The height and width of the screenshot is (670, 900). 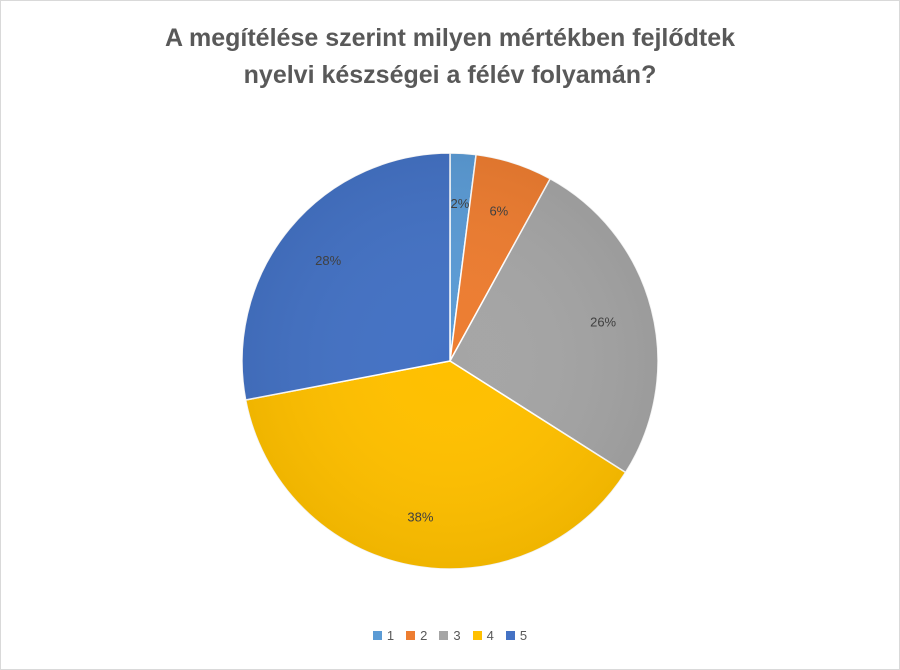 I want to click on data-label-5: 28%, so click(x=328, y=260).